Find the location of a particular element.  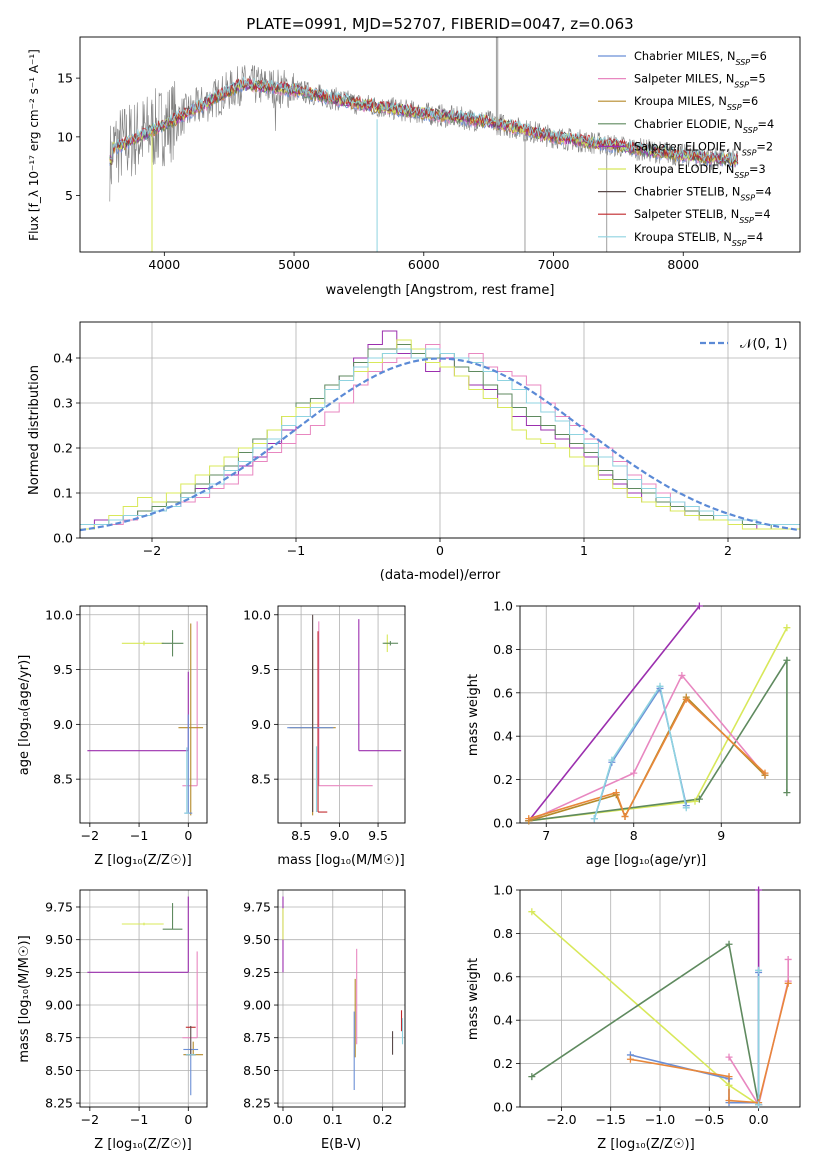

age-vs-Z-ylabel: age [log₁₀(age/yr)] is located at coordinates (24, 715).